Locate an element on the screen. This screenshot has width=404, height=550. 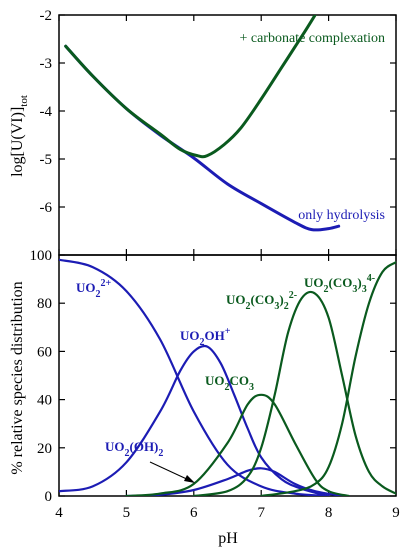
x-tick-label: 8 is located at coordinates (329, 513).